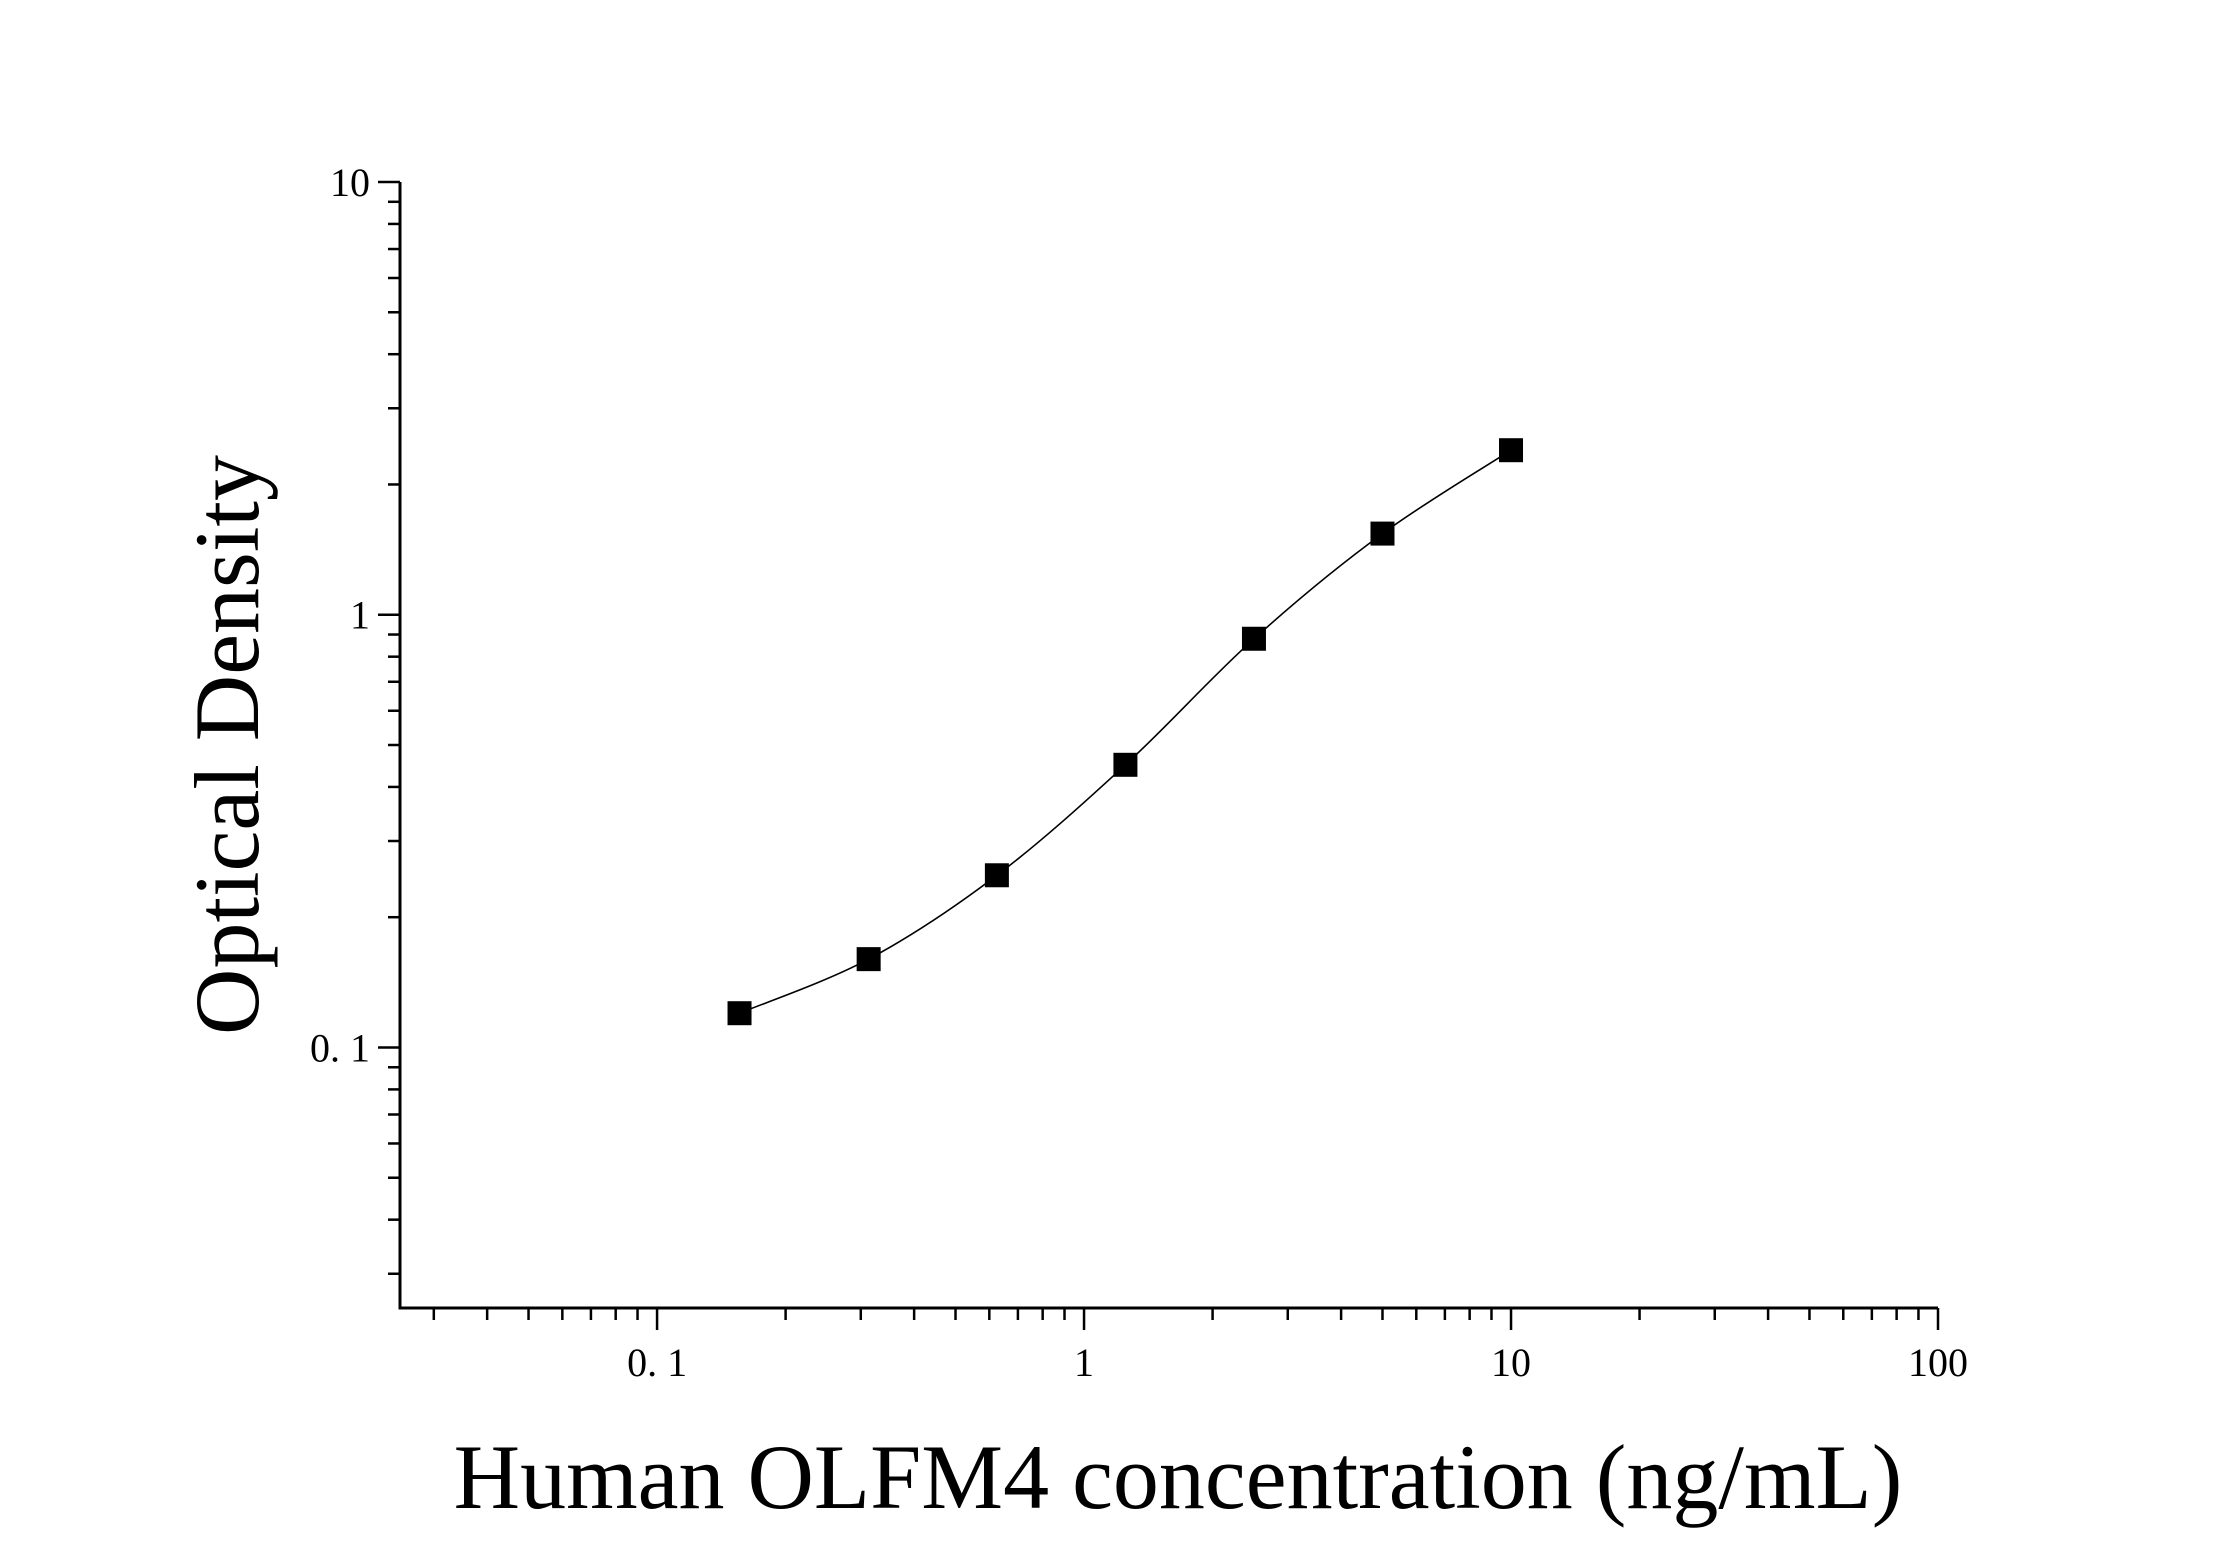 This screenshot has width=2231, height=1559. Describe the element at coordinates (1938, 1362) in the screenshot. I see `x-tick-label: 100` at that location.